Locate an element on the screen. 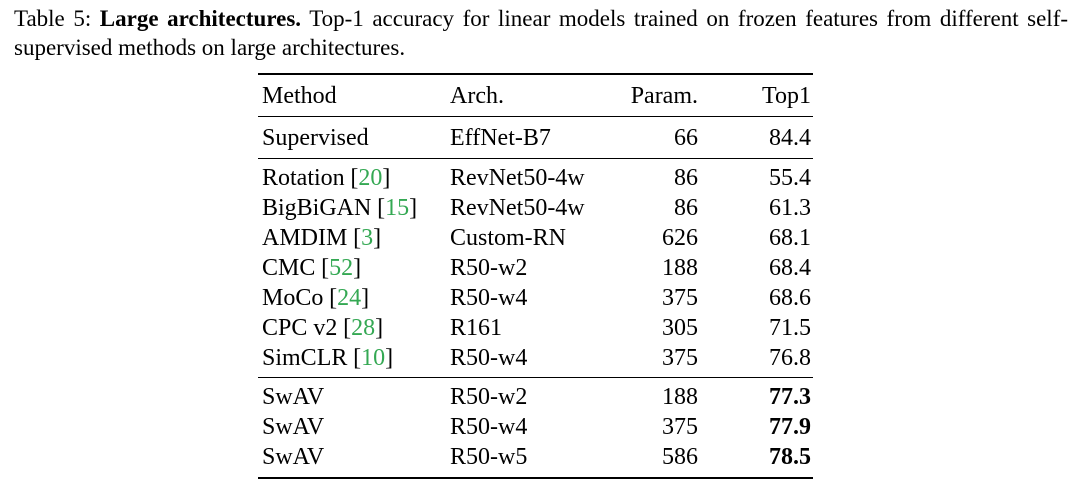  citation-link: [15] is located at coordinates (397, 208).